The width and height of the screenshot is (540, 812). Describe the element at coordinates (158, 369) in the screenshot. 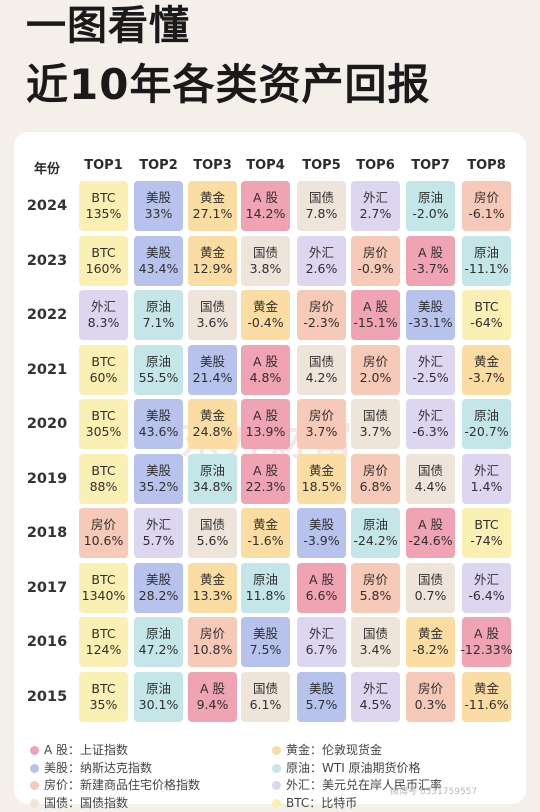

I see `table-cell: 原油 55.5%` at that location.